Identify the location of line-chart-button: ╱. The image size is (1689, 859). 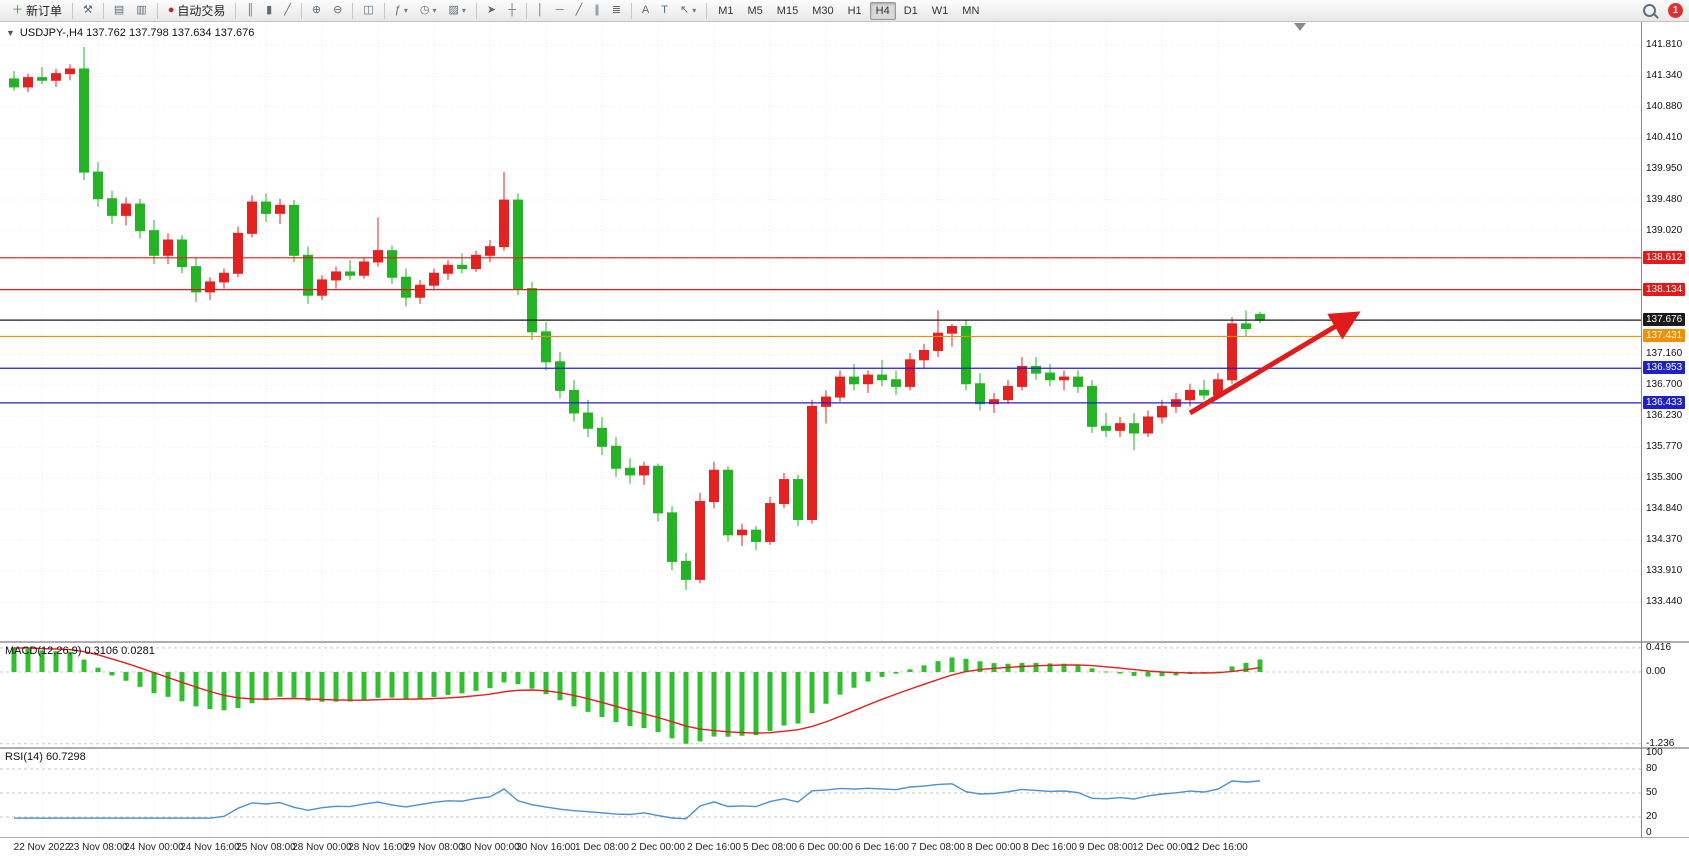
(287, 11).